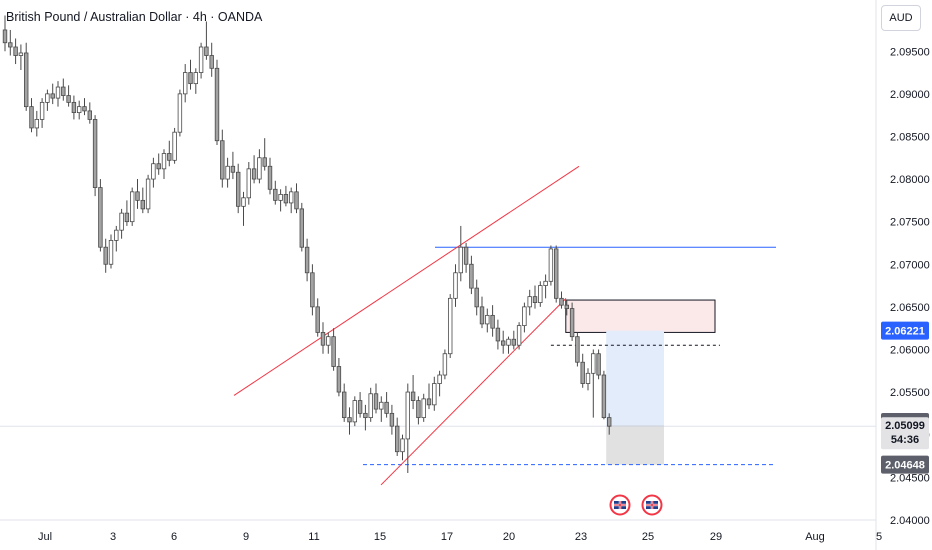 Image resolution: width=932 pixels, height=550 pixels. I want to click on alert-price-tag: 2.06221, so click(905, 332).